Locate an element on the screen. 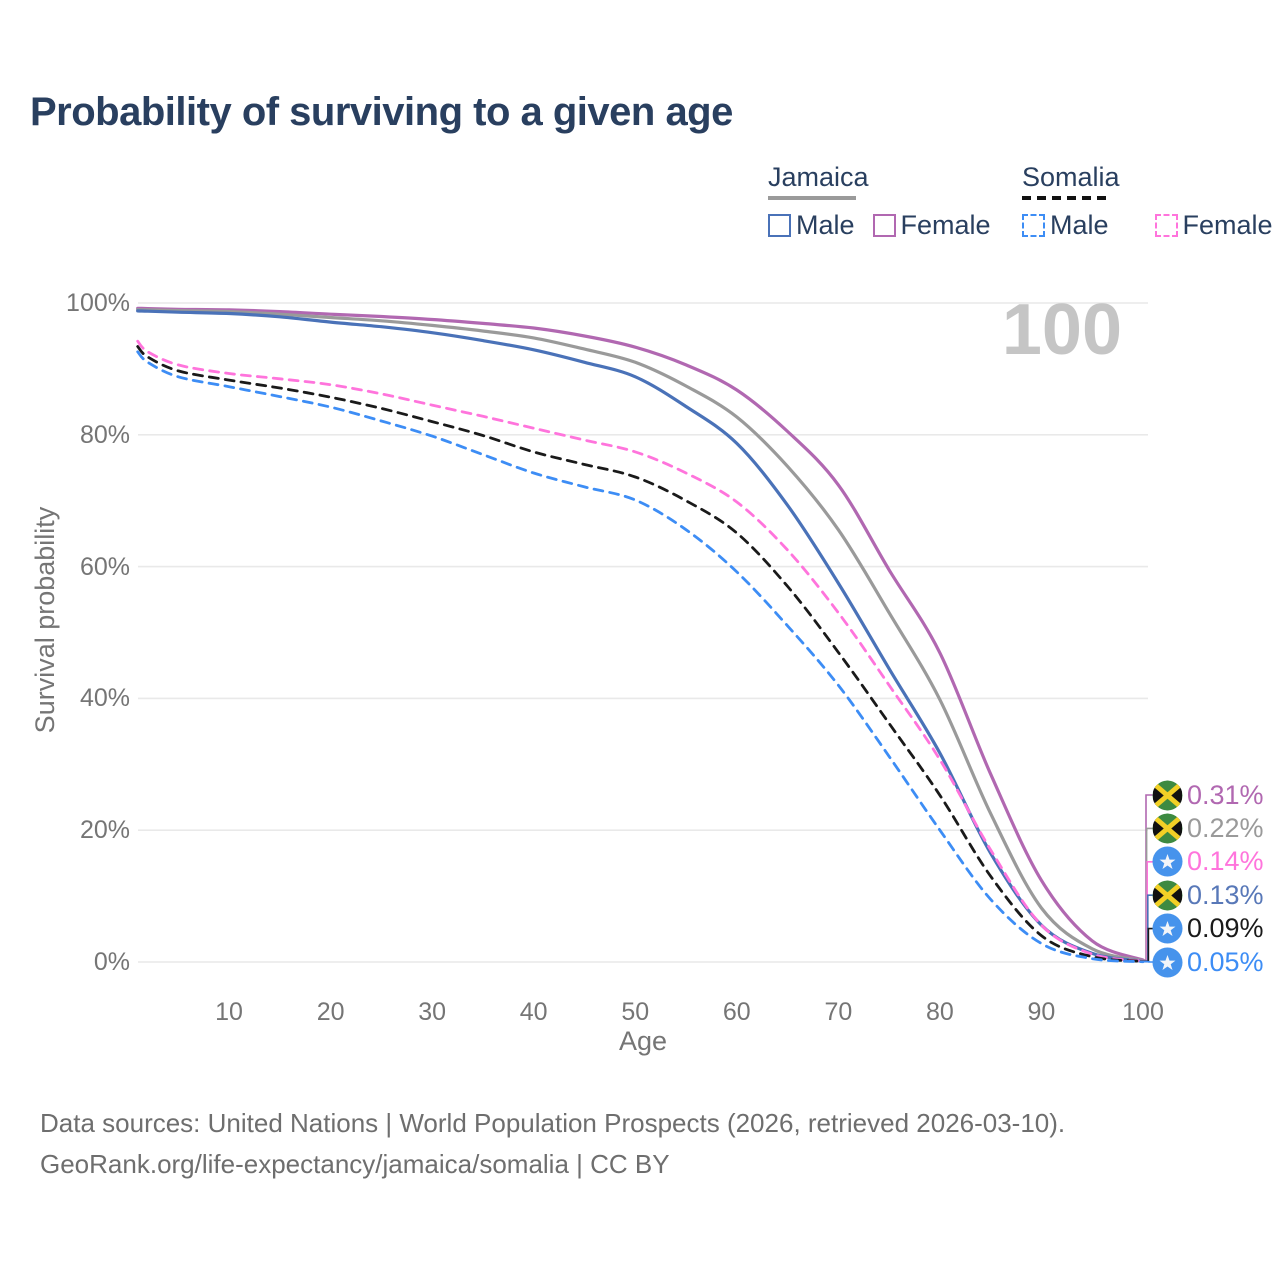  legend-group-jamaica: Jamaica Male Female is located at coordinates (879, 201).